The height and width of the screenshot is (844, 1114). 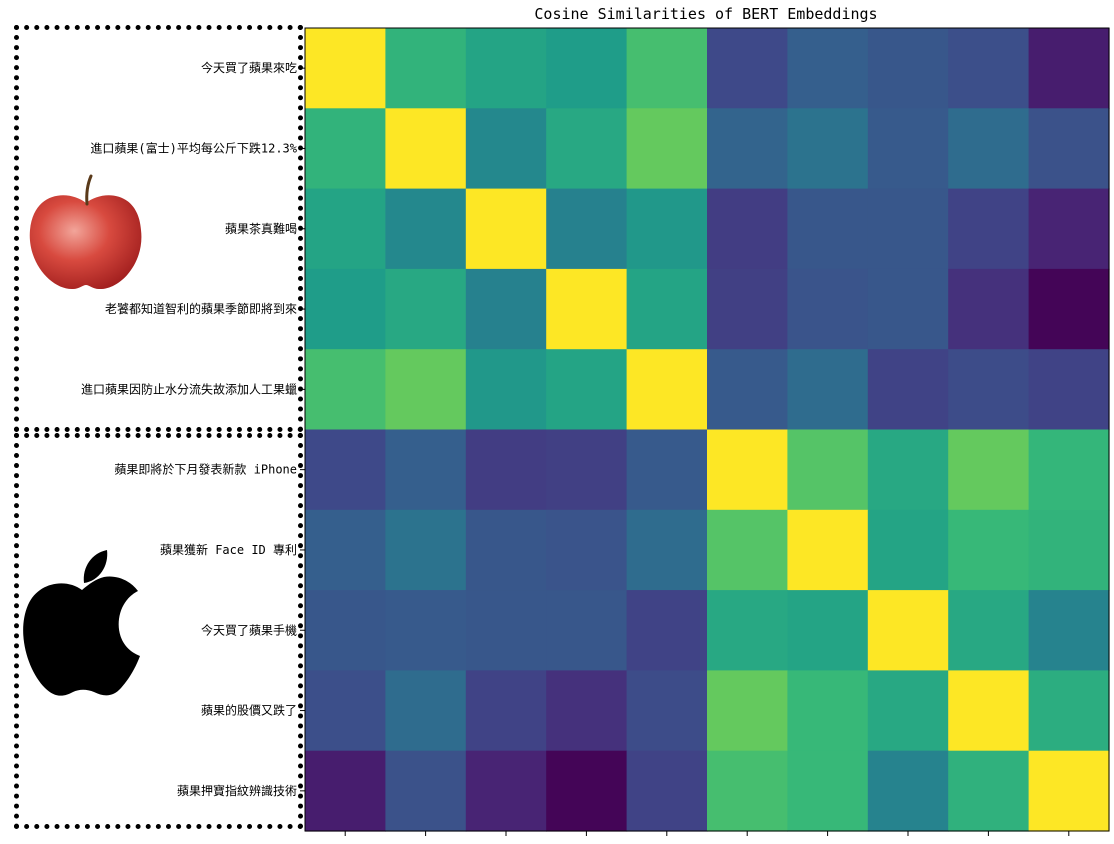 I want to click on heatmap-cell-r9-c0, so click(x=345, y=791).